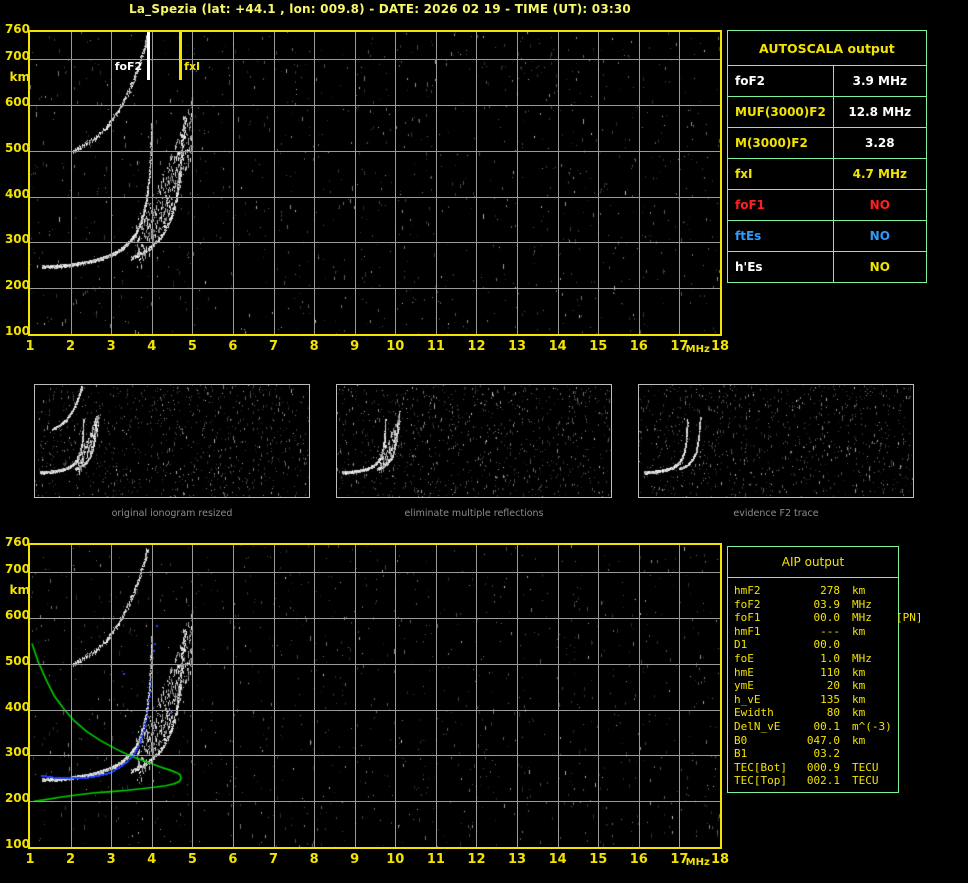 The image size is (968, 883). I want to click on autoscala-param-name: MUF(3000)F2, so click(780, 112).